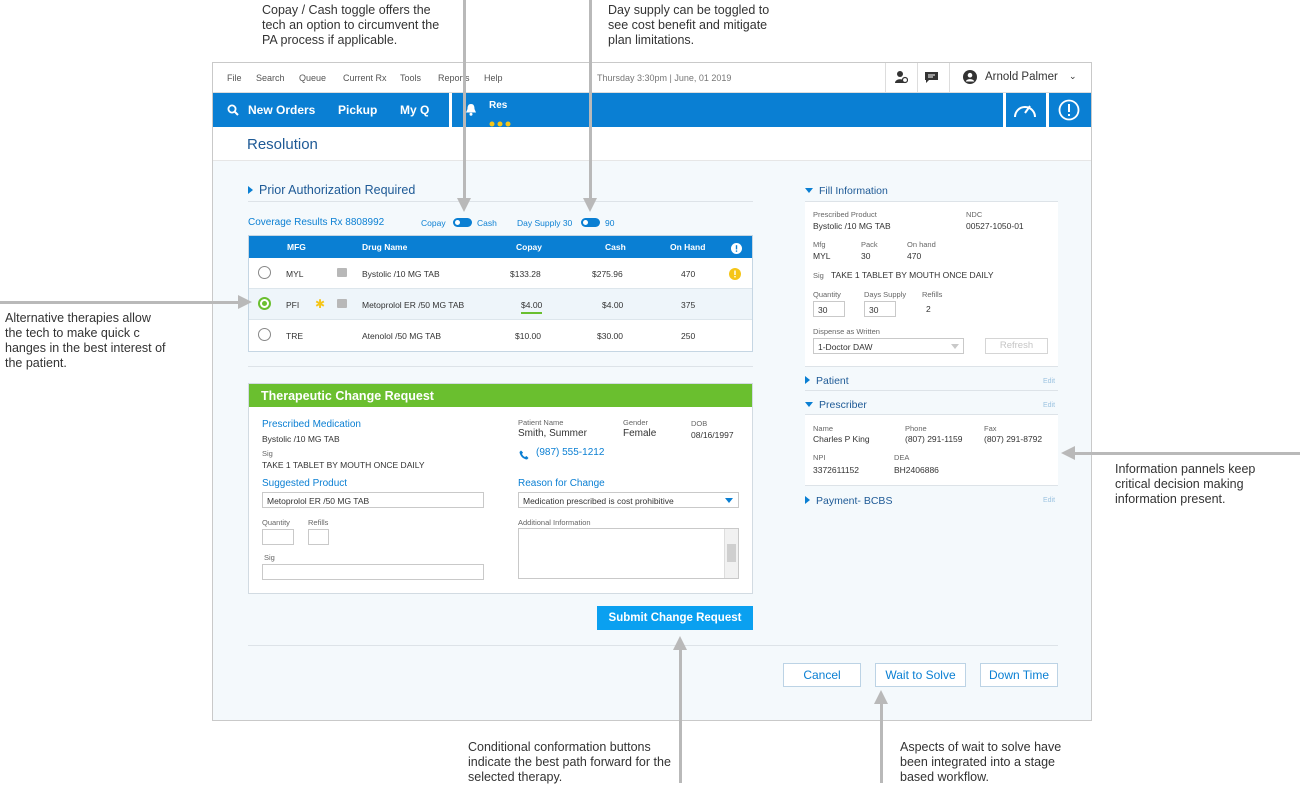  Describe the element at coordinates (462, 222) in the screenshot. I see `copay-cash-toggle` at that location.